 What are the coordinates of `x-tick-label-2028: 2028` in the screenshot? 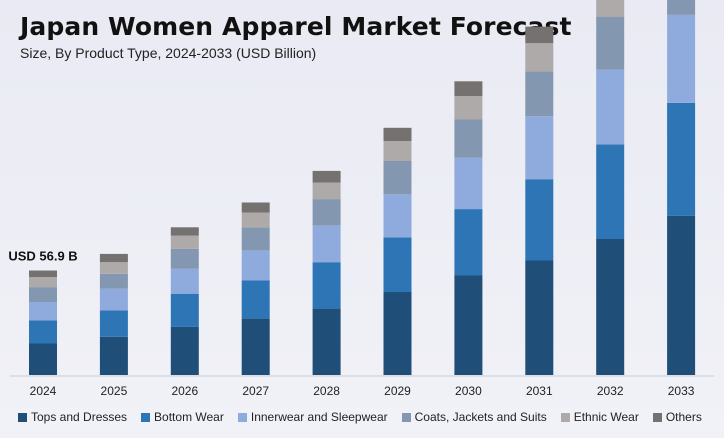 It's located at (326, 391).